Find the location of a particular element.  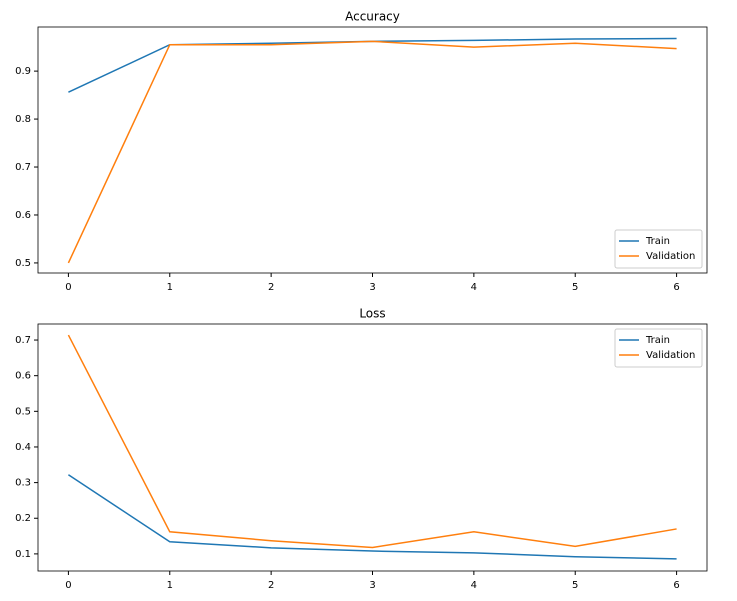

y-tick-label: 0.8 is located at coordinates (23, 119).